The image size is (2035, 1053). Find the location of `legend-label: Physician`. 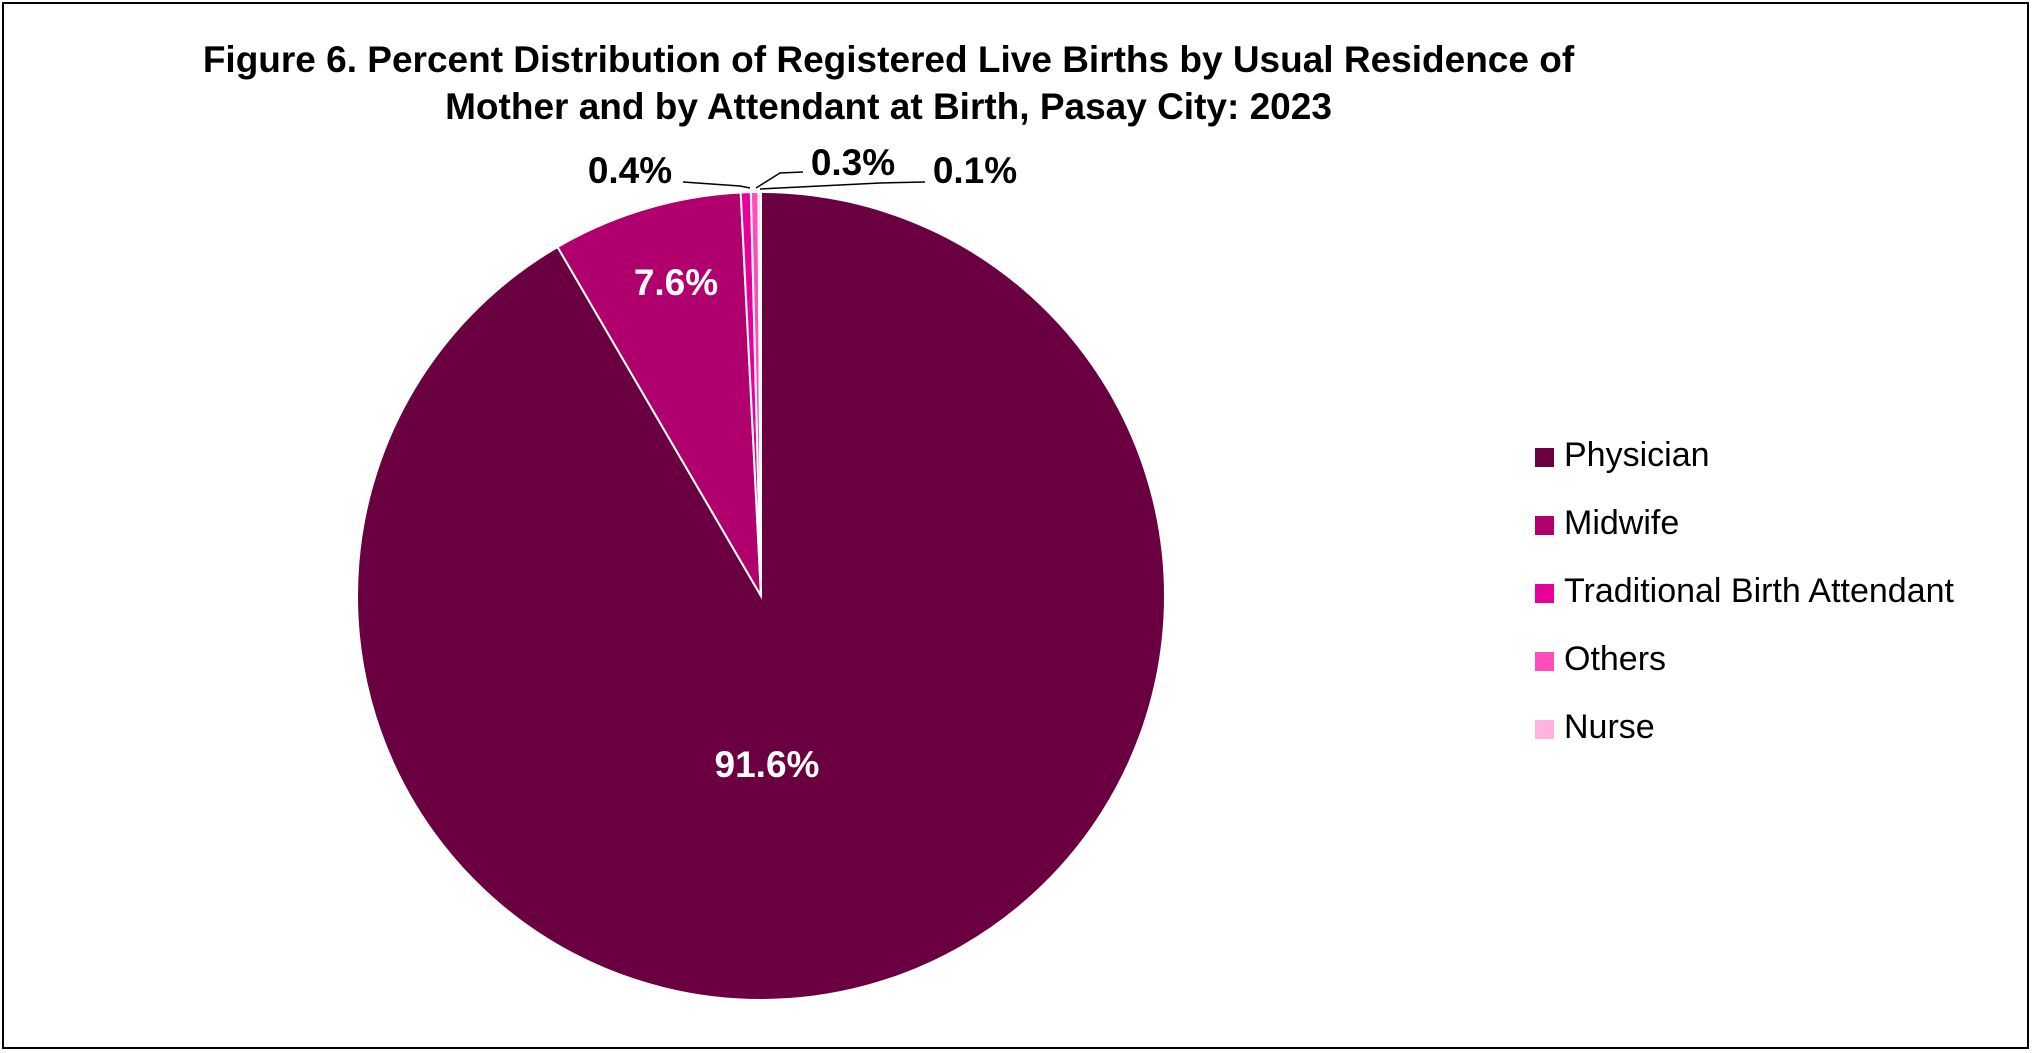

legend-label: Physician is located at coordinates (1637, 455).